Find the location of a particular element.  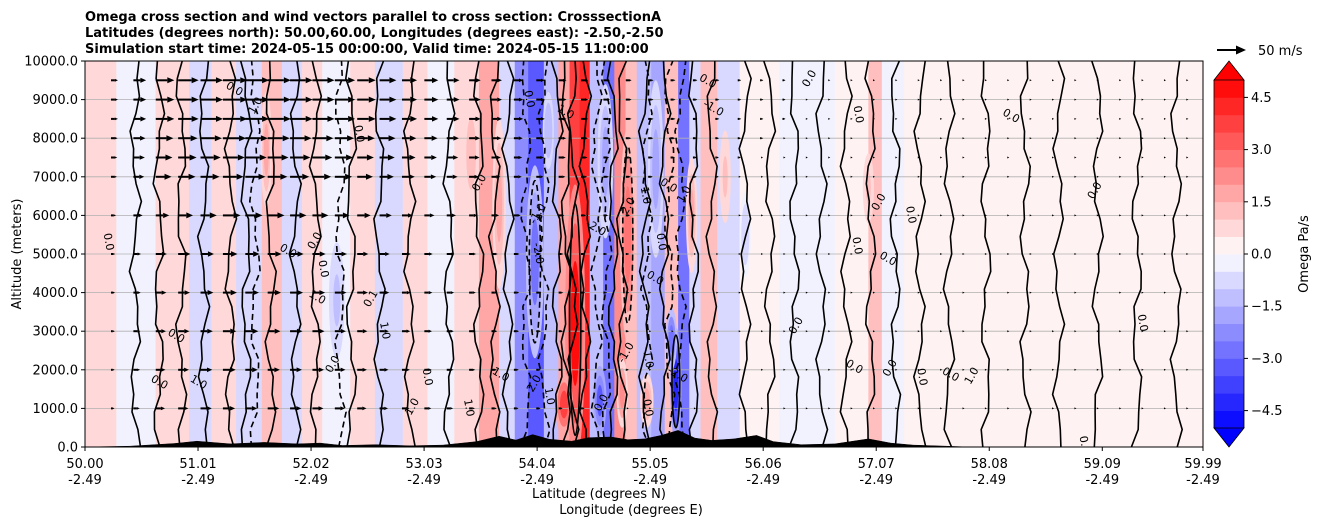

terrain-profile is located at coordinates (644, 438).